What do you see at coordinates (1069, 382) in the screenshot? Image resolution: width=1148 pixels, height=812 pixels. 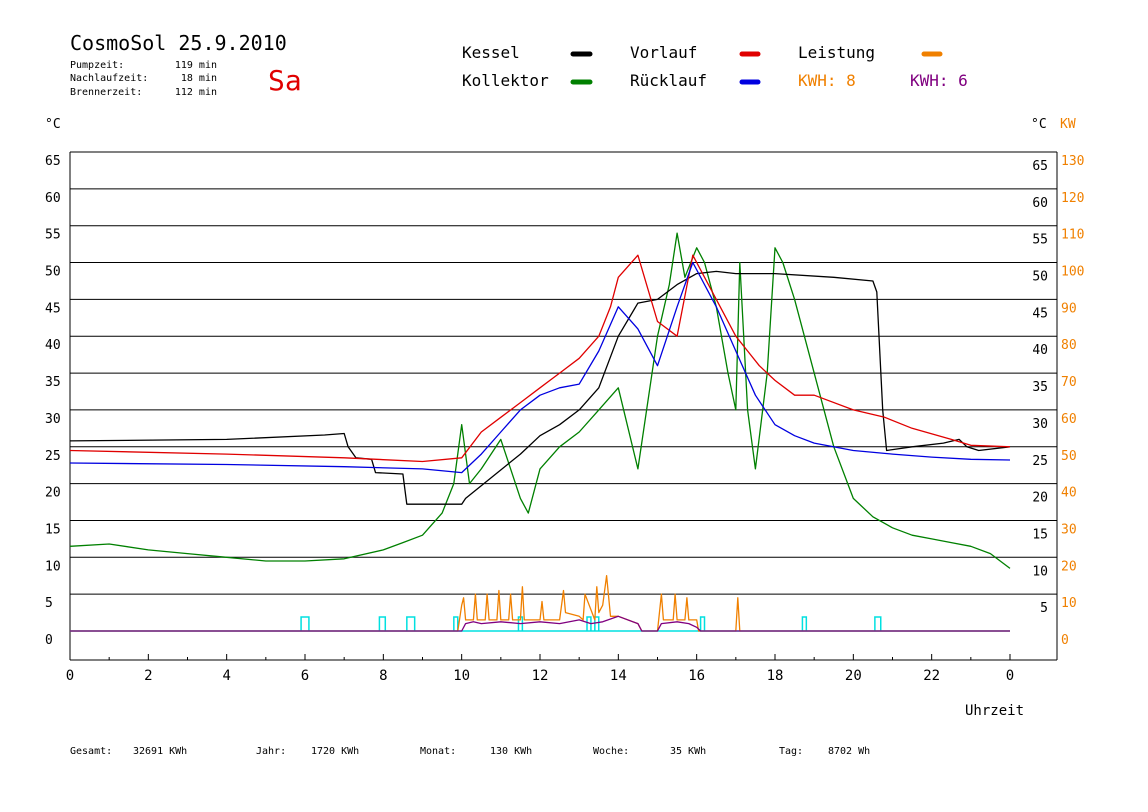 I see `y-tick-label-kw: 70` at bounding box center [1069, 382].